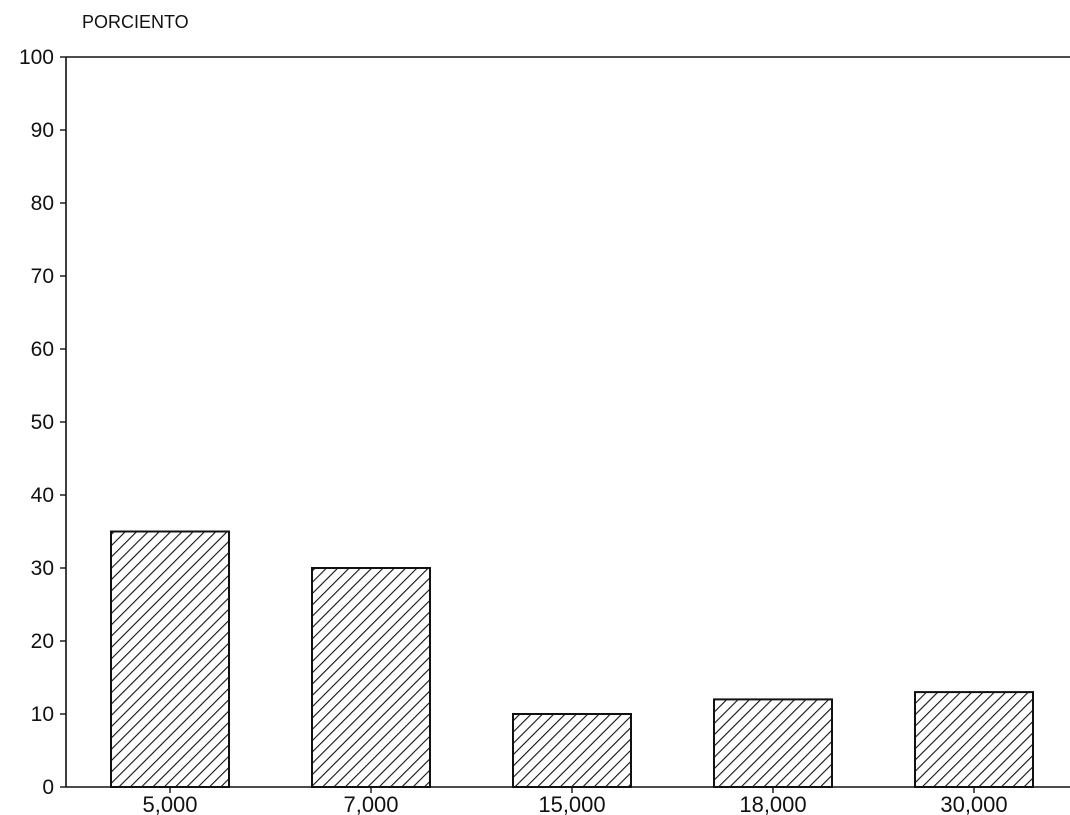 This screenshot has width=1070, height=815. I want to click on y-tick-label: 90, so click(42, 130).